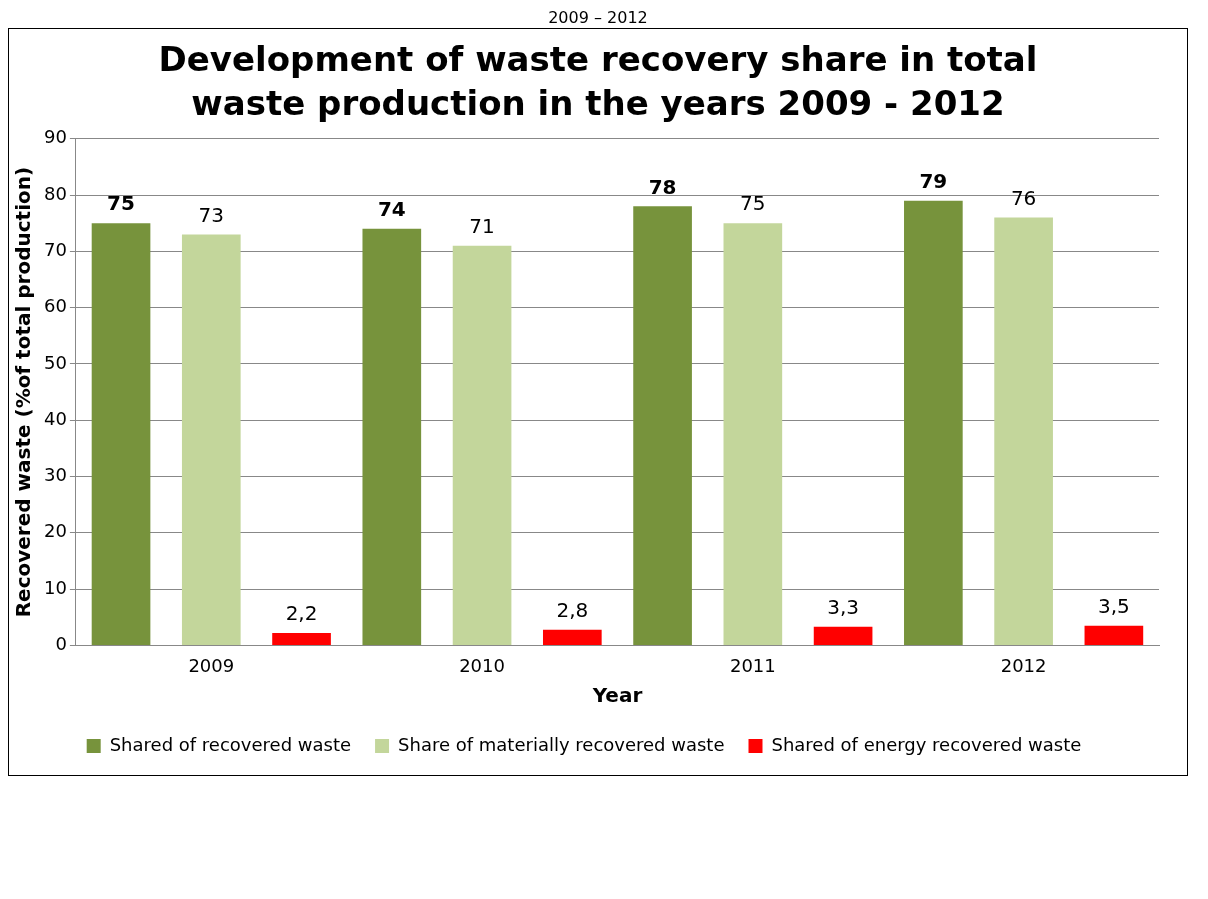  Describe the element at coordinates (1023, 197) in the screenshot. I see `data-label: 76` at that location.